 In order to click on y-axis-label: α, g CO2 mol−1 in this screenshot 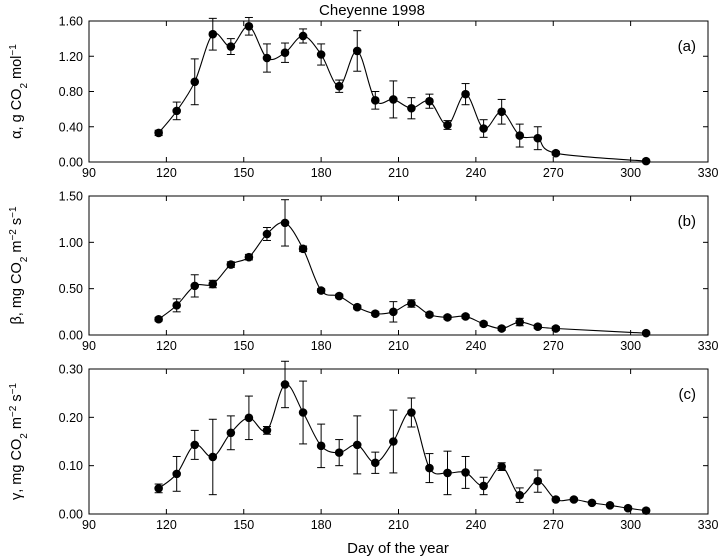, I will do `click(19, 91)`.